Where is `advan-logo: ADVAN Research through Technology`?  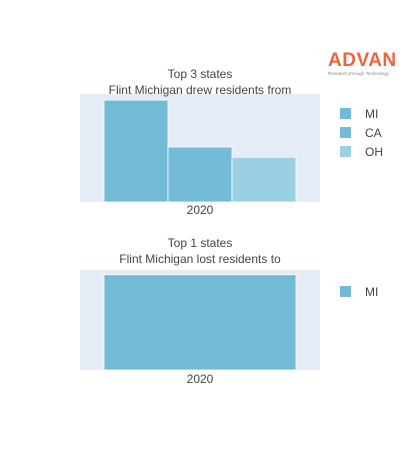 advan-logo: ADVAN Research through Technology is located at coordinates (362, 65).